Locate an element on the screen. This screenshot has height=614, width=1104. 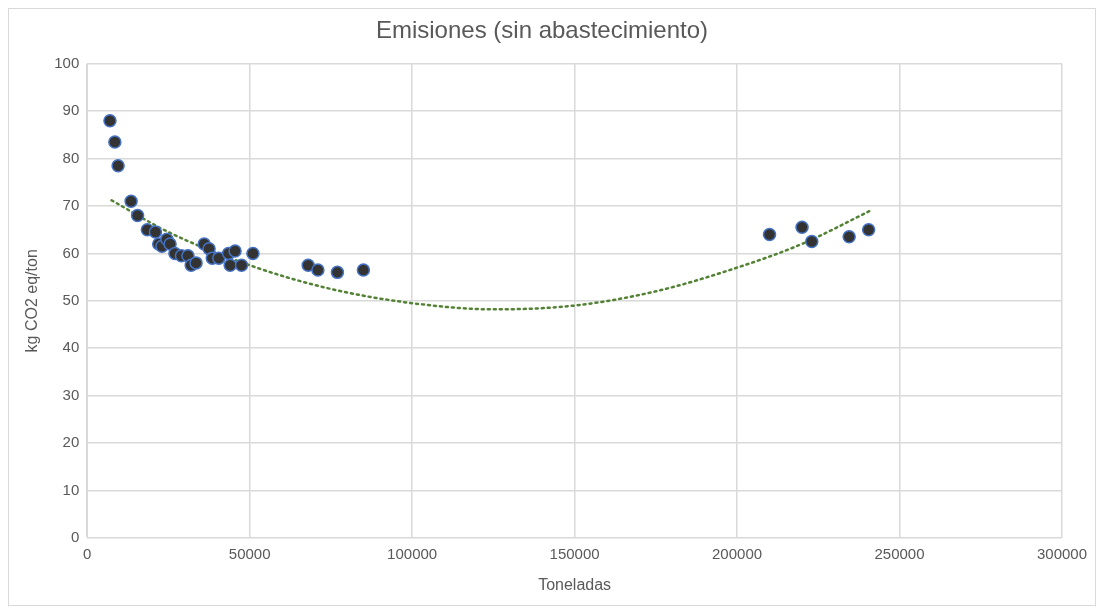
y-tick-label: 0 is located at coordinates (75, 536).